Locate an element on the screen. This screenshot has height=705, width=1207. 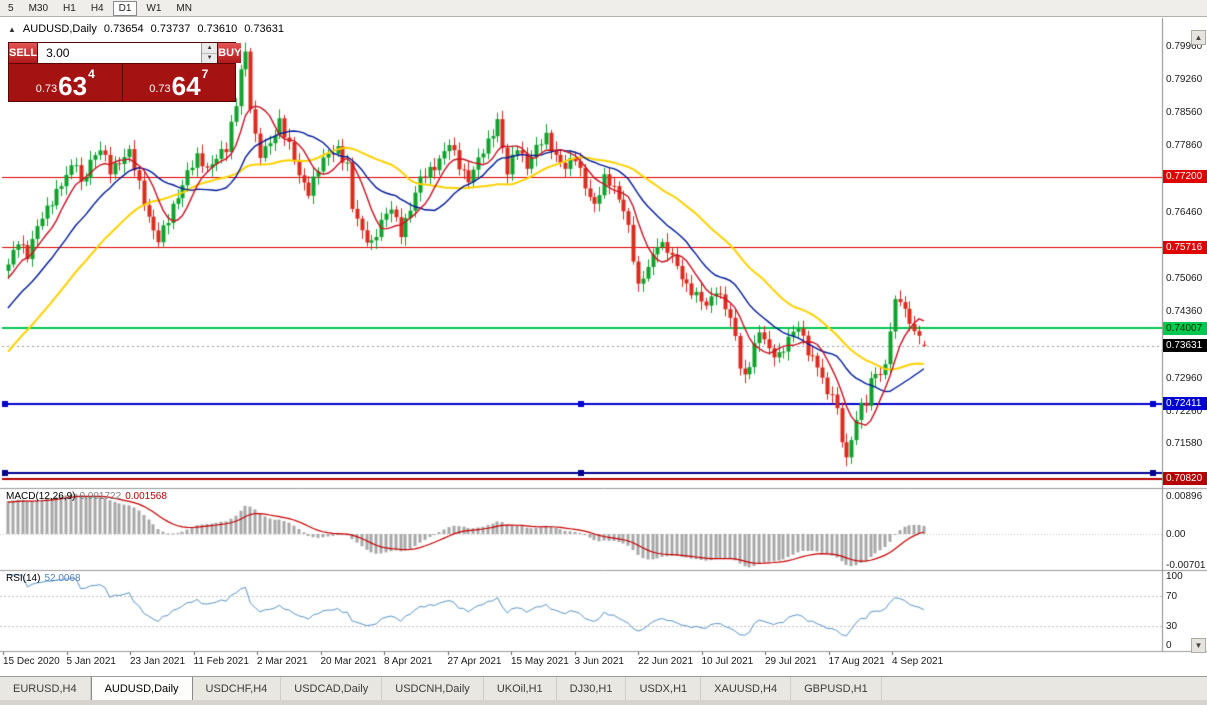
chart-tab-ukoil-h1: UKOil,H1 is located at coordinates (520, 688).